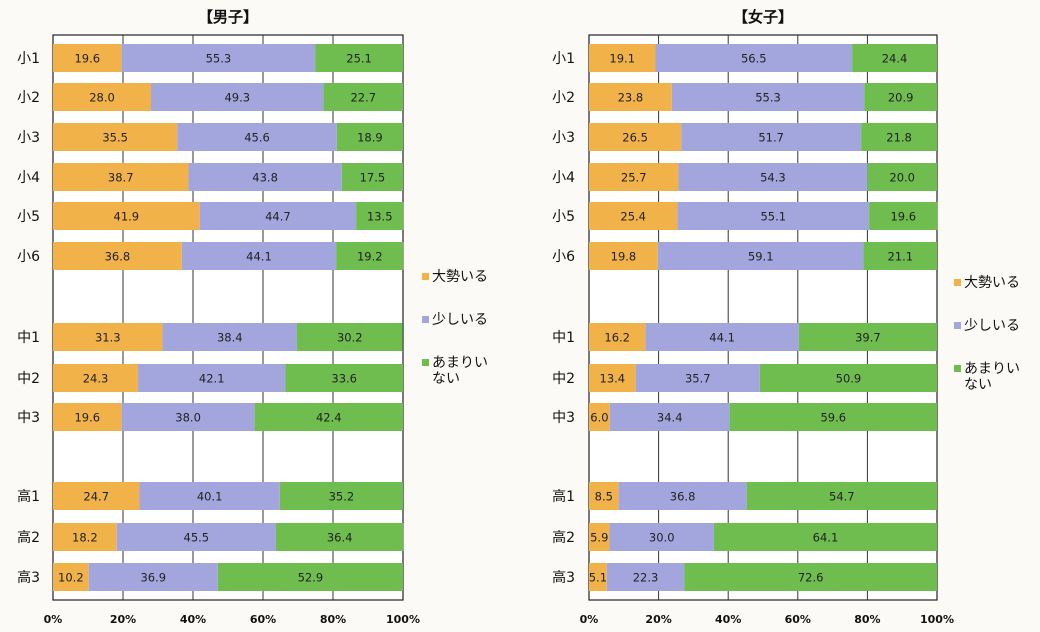 The width and height of the screenshot is (1040, 632). Describe the element at coordinates (768, 98) in the screenshot. I see `data-label: 55.3` at that location.